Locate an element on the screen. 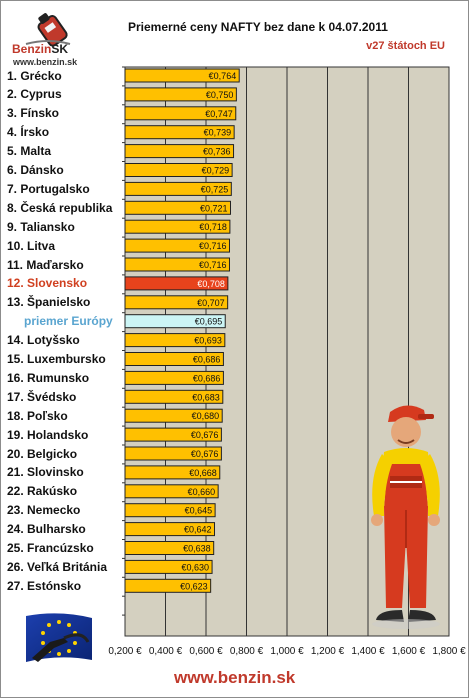 The width and height of the screenshot is (469, 698). x-tick-label: 1,600 € is located at coordinates (409, 651).